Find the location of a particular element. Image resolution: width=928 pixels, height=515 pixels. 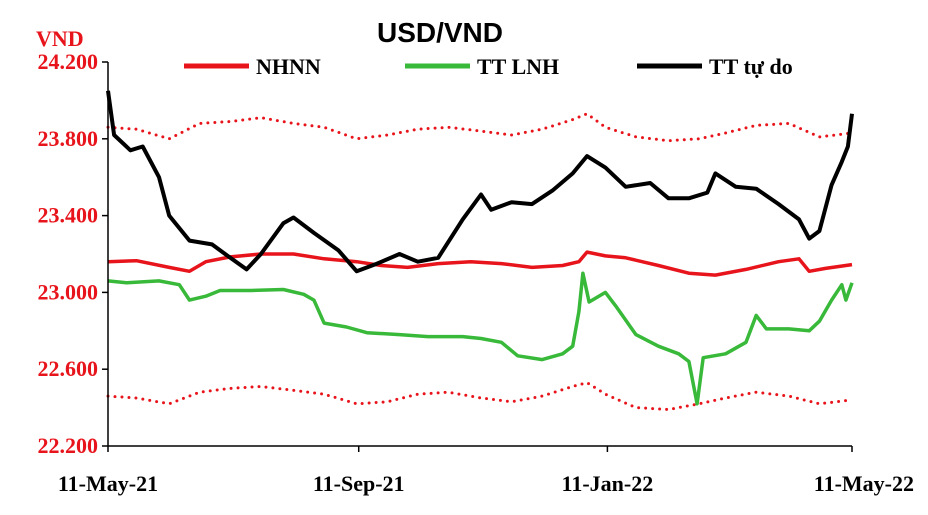

legend-label: NHNN is located at coordinates (288, 66).